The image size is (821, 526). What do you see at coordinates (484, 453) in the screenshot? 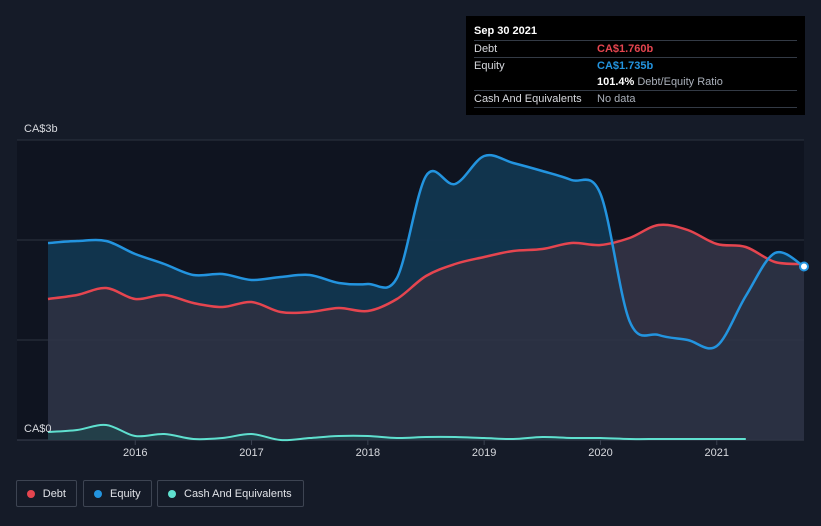
I see `x-tick-label: 2019` at bounding box center [484, 453].